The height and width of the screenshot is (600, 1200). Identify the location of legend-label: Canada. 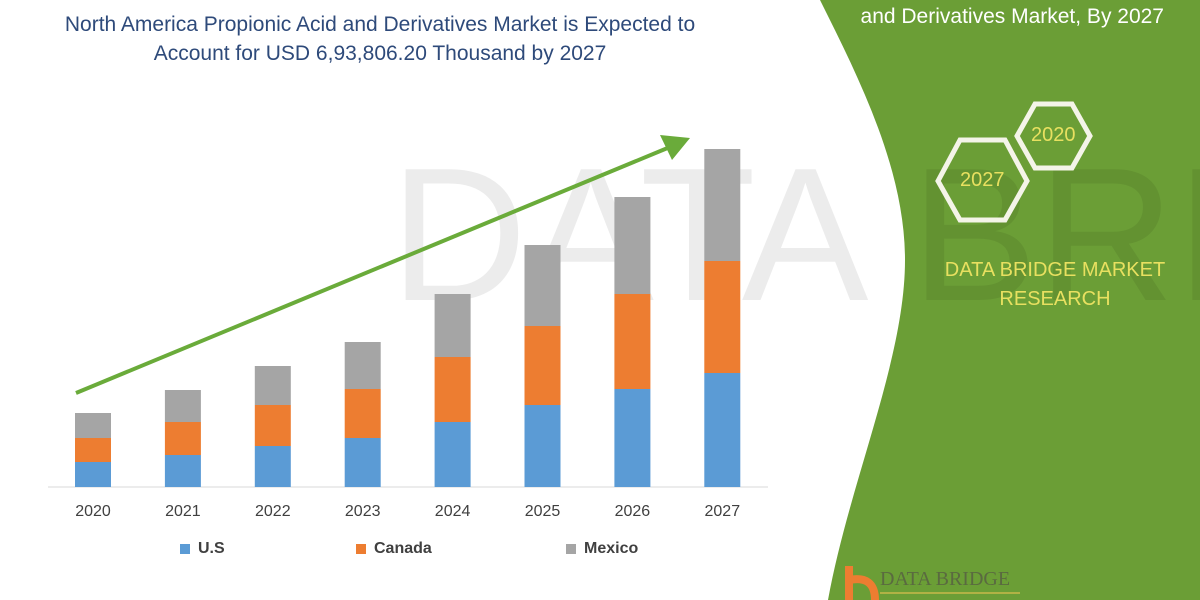
(403, 548).